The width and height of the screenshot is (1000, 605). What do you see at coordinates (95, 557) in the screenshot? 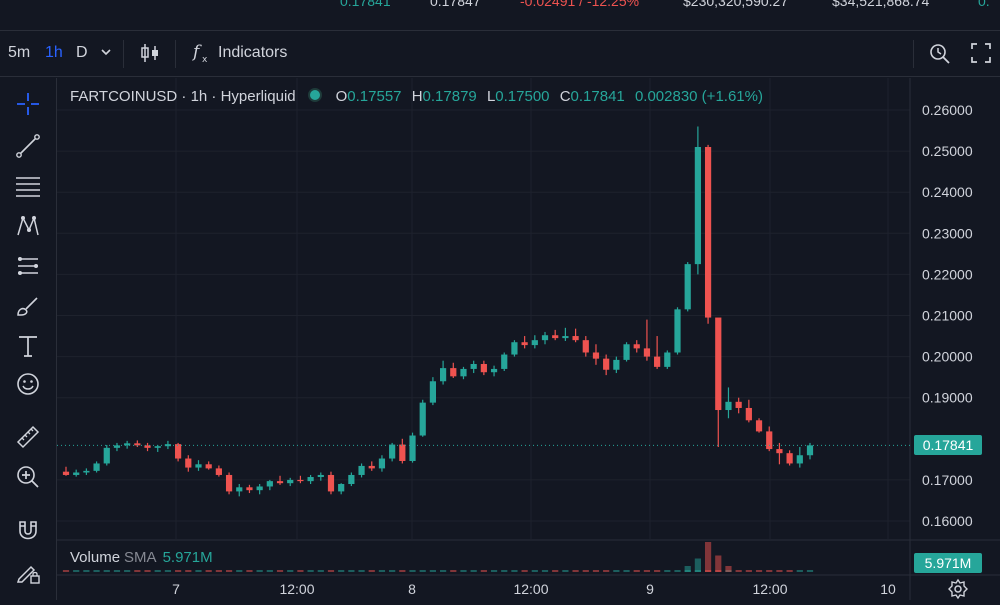
I see `volume-label: Volume` at bounding box center [95, 557].